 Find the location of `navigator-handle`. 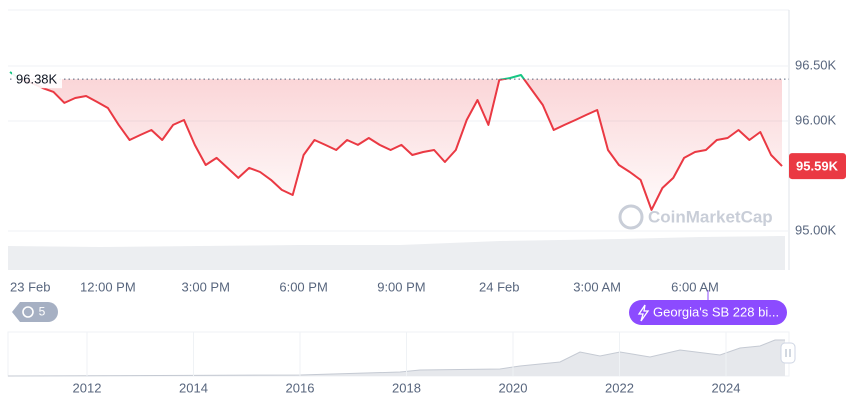

navigator-handle is located at coordinates (788, 353).